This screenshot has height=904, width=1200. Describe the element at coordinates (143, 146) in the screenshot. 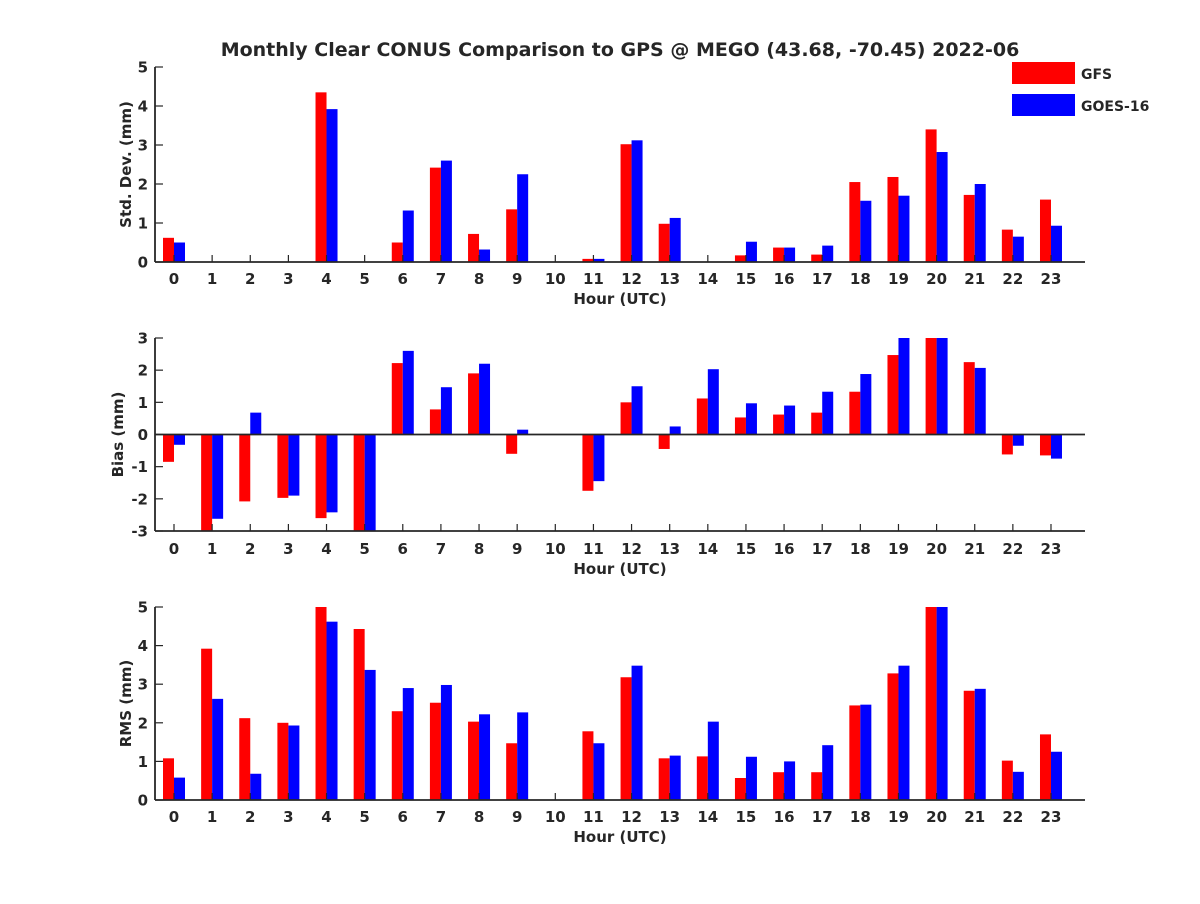

I see `y-tick-label: 3` at that location.